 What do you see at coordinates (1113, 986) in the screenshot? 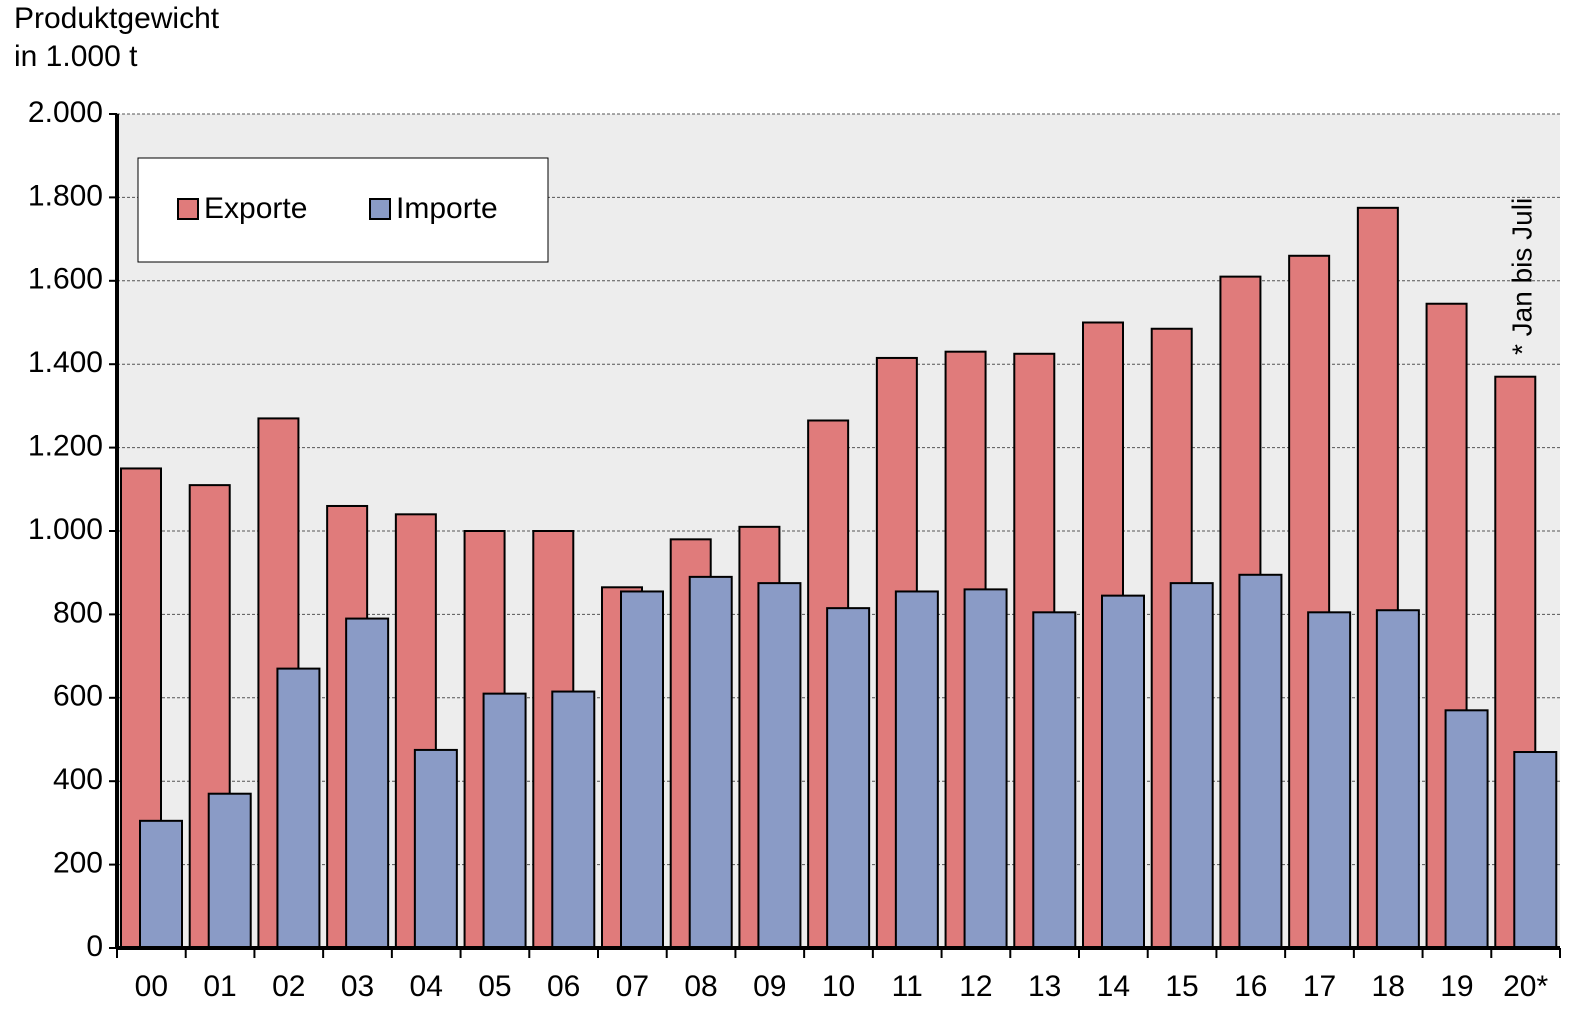
I see `x-tick-label: 14` at bounding box center [1113, 986].